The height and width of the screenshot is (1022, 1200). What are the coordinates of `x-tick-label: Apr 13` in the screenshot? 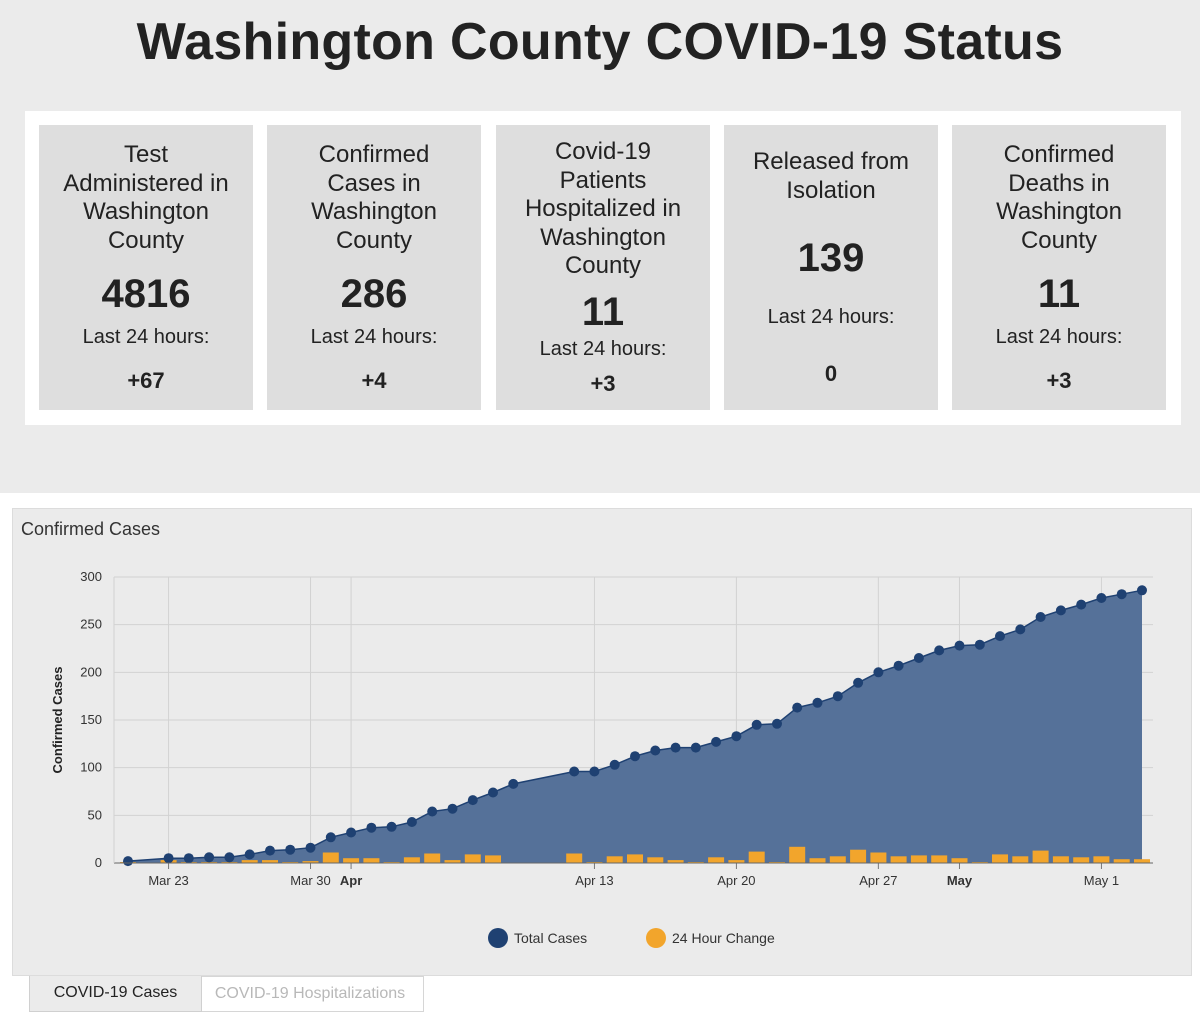 It's located at (594, 880).